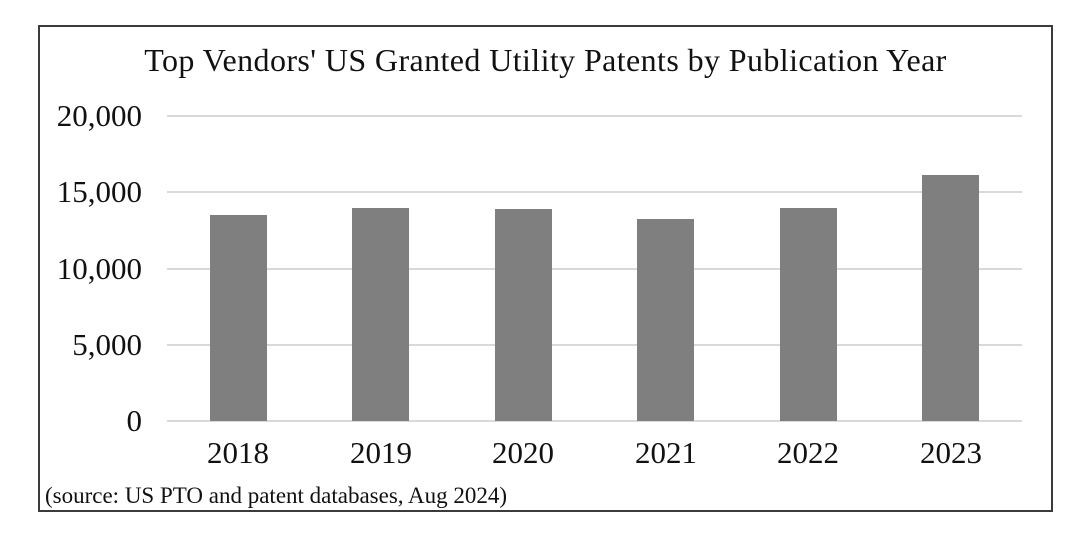 The height and width of the screenshot is (539, 1080). I want to click on bar-2019, so click(380, 314).